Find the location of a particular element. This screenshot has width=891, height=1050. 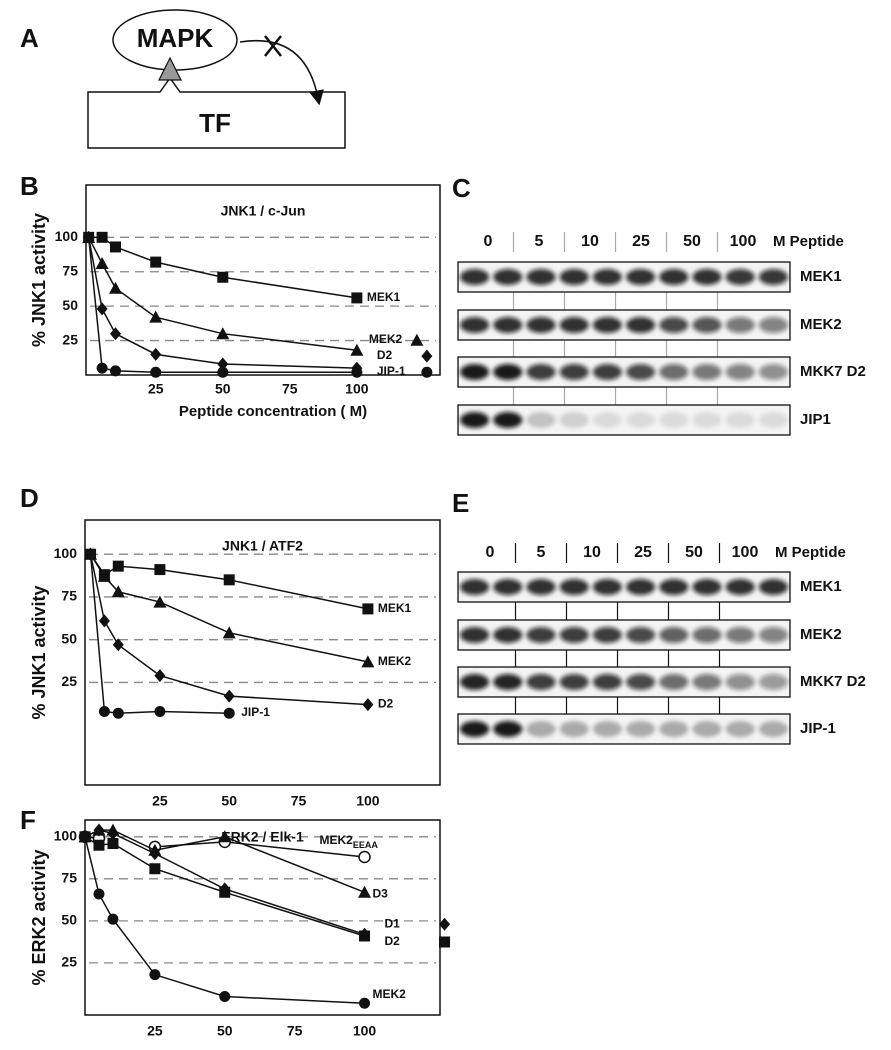

chart-title: ERK2 / Elk-1 is located at coordinates (262, 837).